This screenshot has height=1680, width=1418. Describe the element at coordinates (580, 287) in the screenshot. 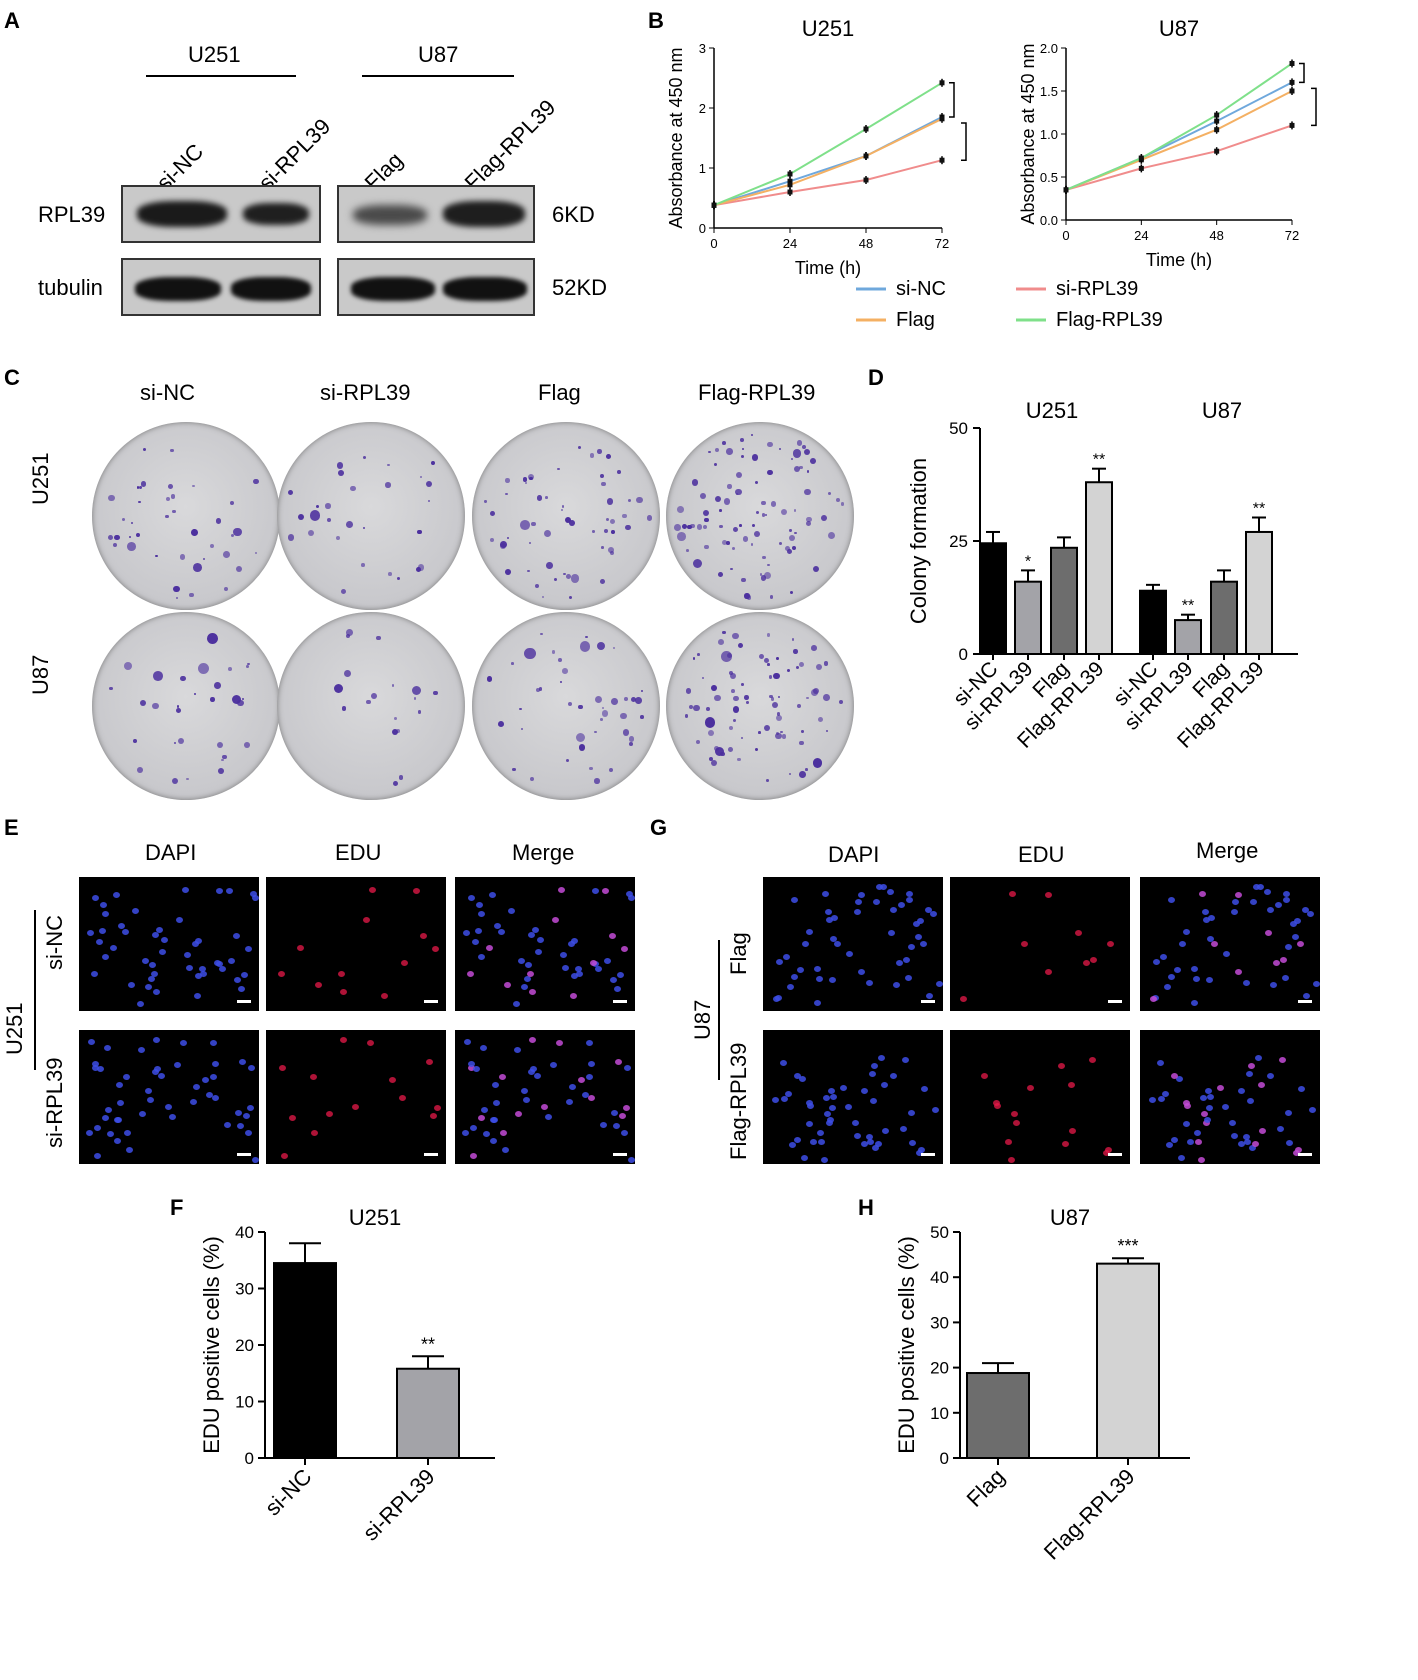

I see `size-label-52kd: 52KD` at that location.